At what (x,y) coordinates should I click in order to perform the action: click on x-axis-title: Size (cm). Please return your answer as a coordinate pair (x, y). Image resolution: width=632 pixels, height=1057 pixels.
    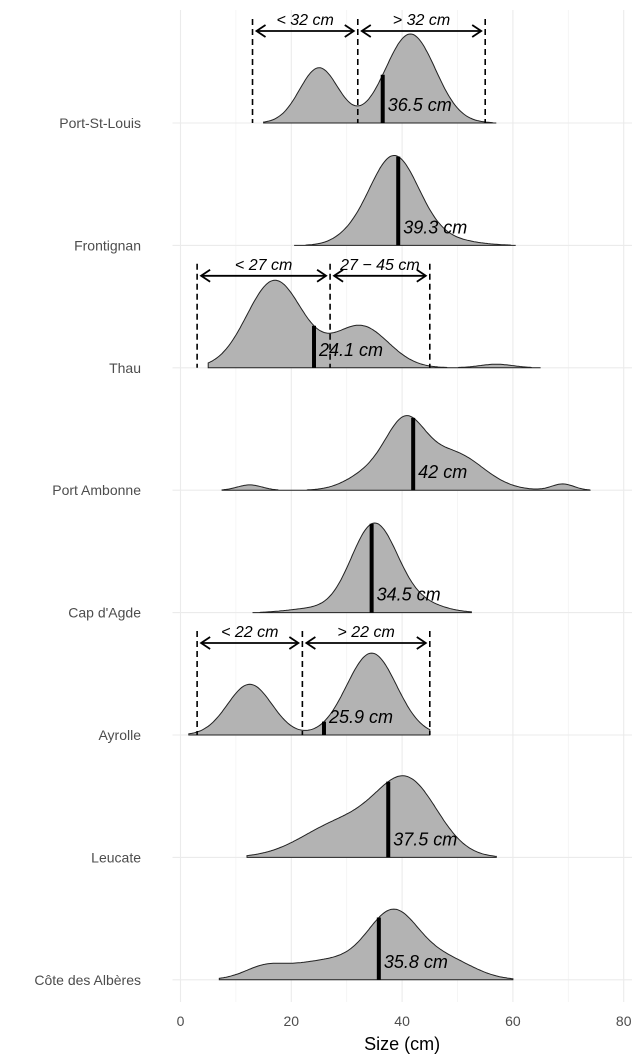
    Looking at the image, I should click on (402, 1044).